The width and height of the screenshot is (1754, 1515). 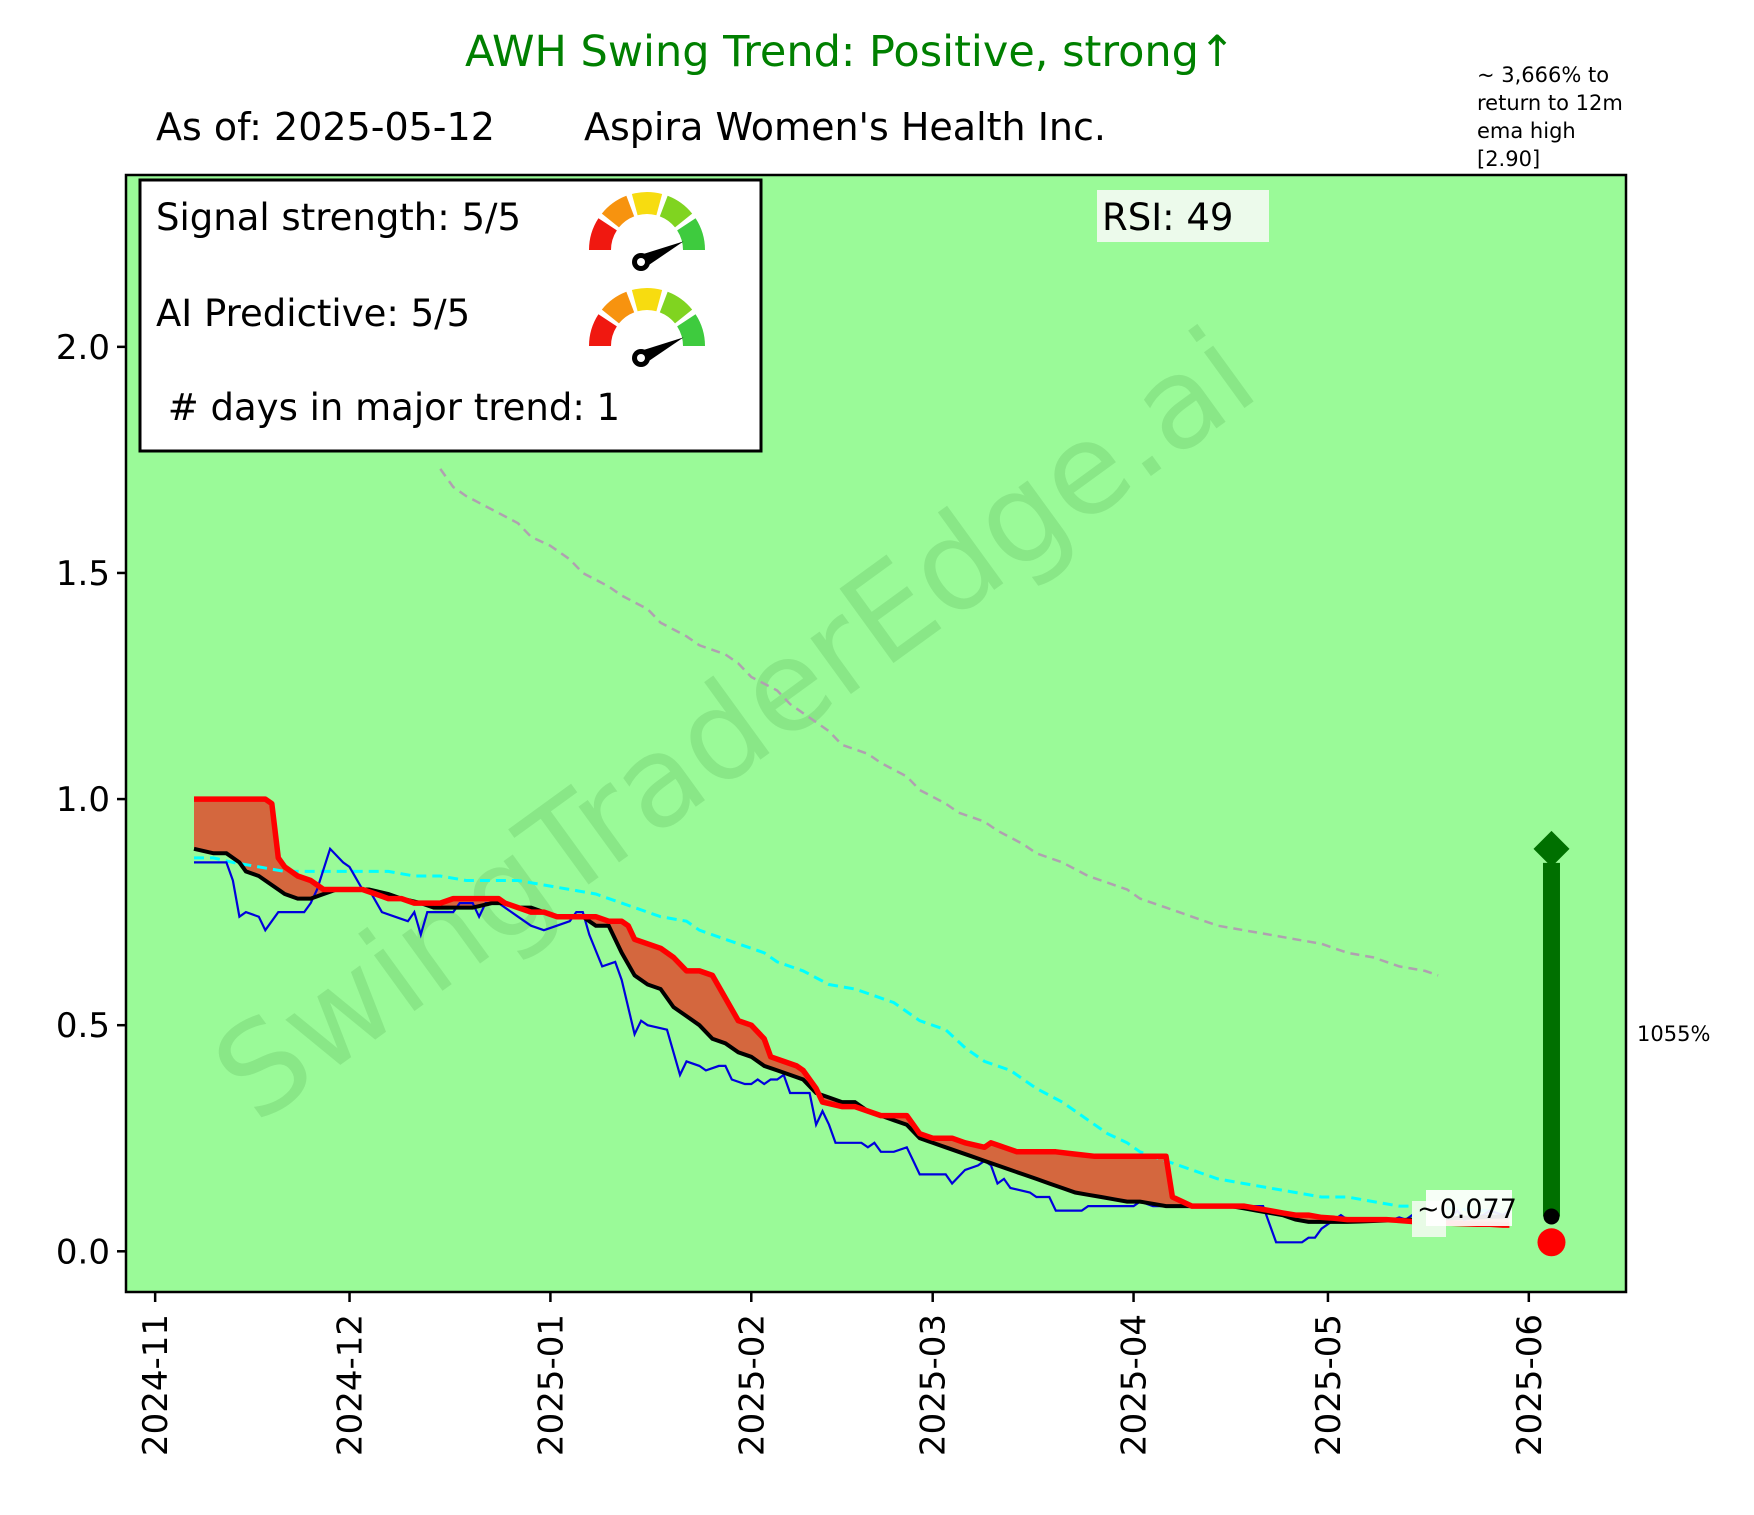 What do you see at coordinates (647, 327) in the screenshot?
I see `ai-gauge-icon` at bounding box center [647, 327].